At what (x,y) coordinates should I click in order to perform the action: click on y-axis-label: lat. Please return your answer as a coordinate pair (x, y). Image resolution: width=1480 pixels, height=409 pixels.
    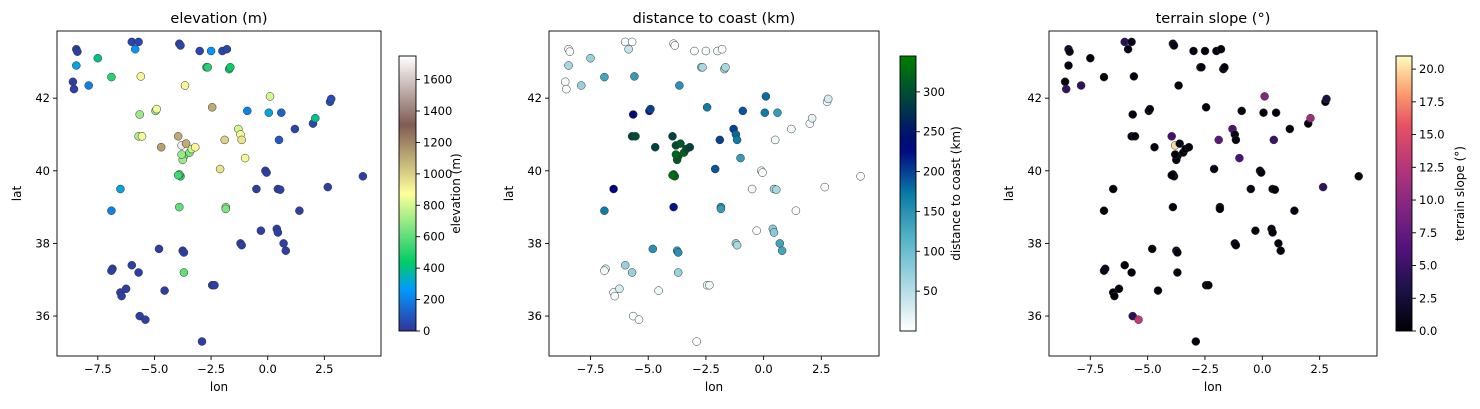
    Looking at the image, I should click on (17, 194).